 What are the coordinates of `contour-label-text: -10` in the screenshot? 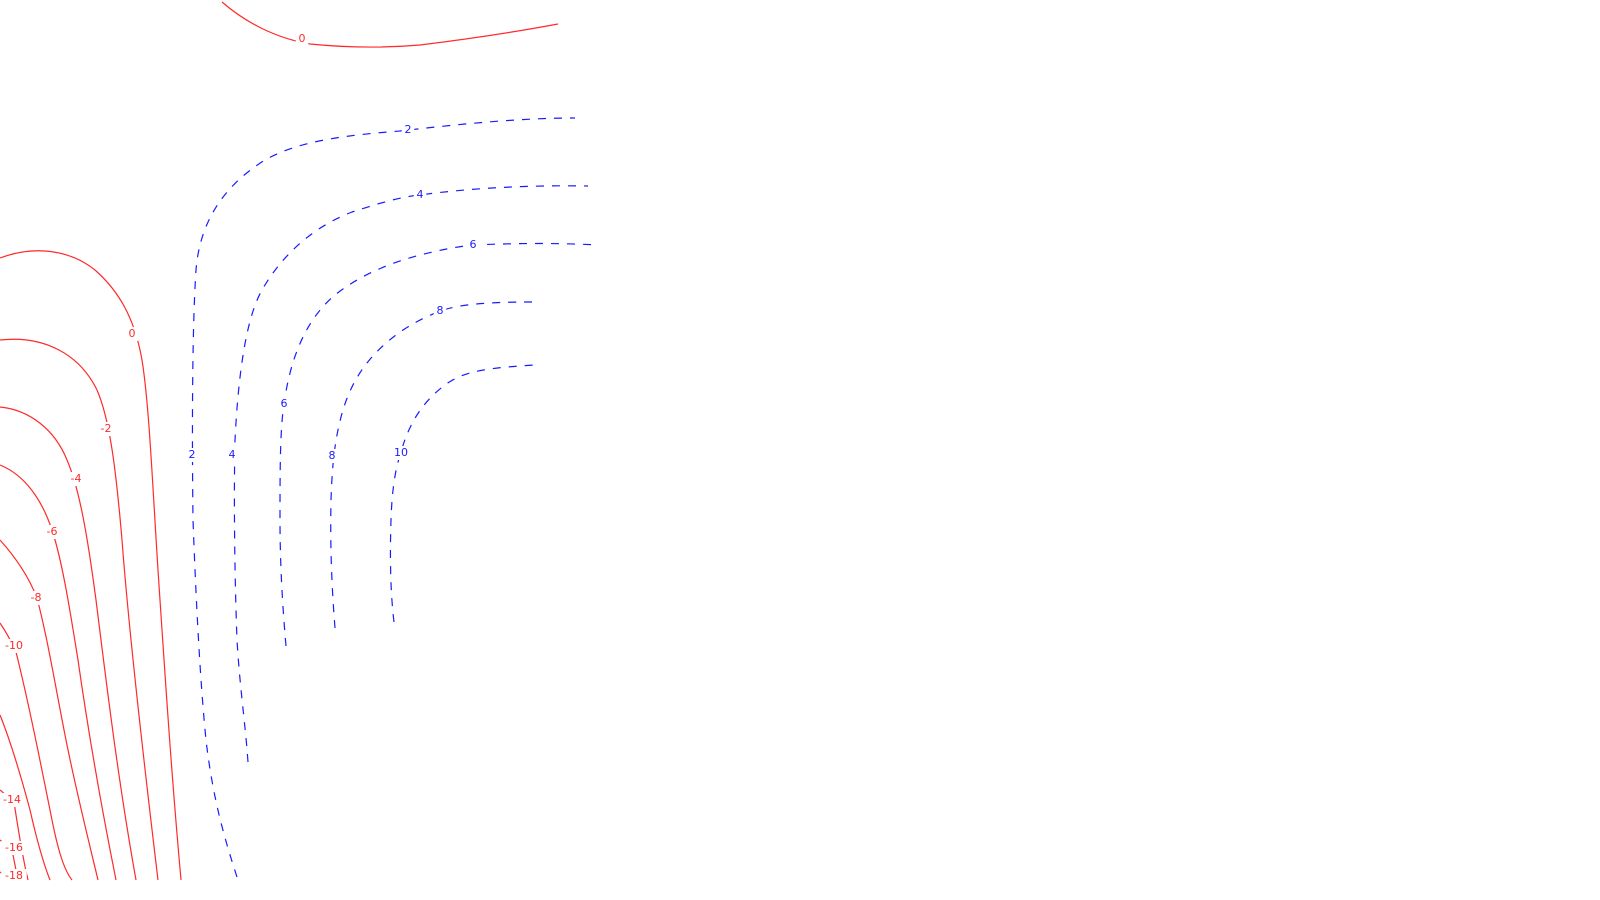 It's located at (14, 645).